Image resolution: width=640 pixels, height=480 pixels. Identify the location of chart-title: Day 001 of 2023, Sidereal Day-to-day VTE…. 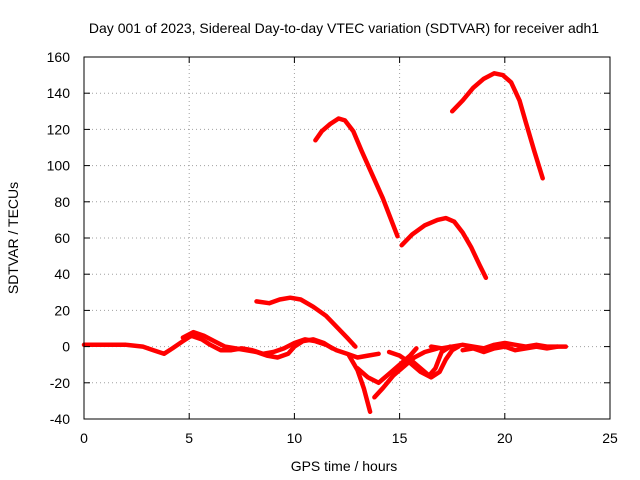
(344, 28).